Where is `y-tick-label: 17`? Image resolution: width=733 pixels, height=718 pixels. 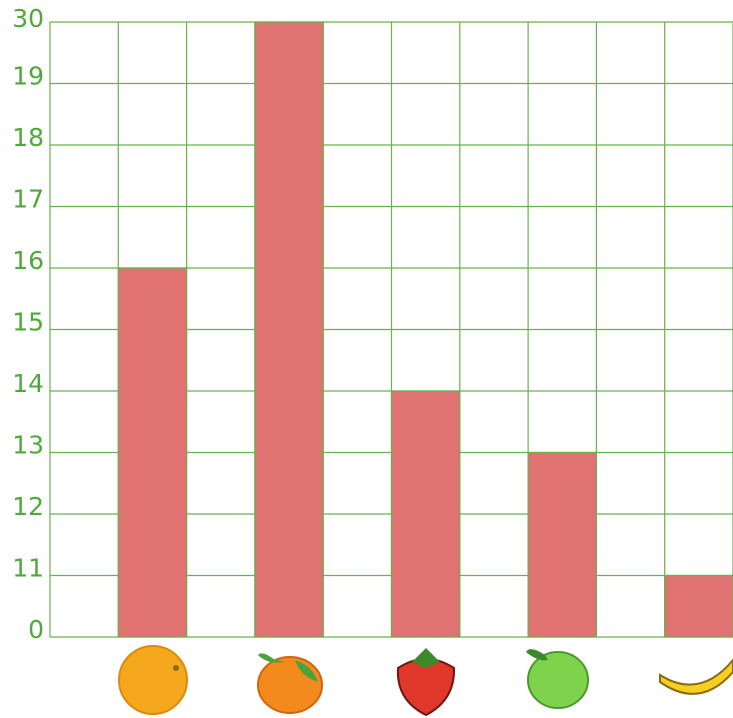 y-tick-label: 17 is located at coordinates (28, 199).